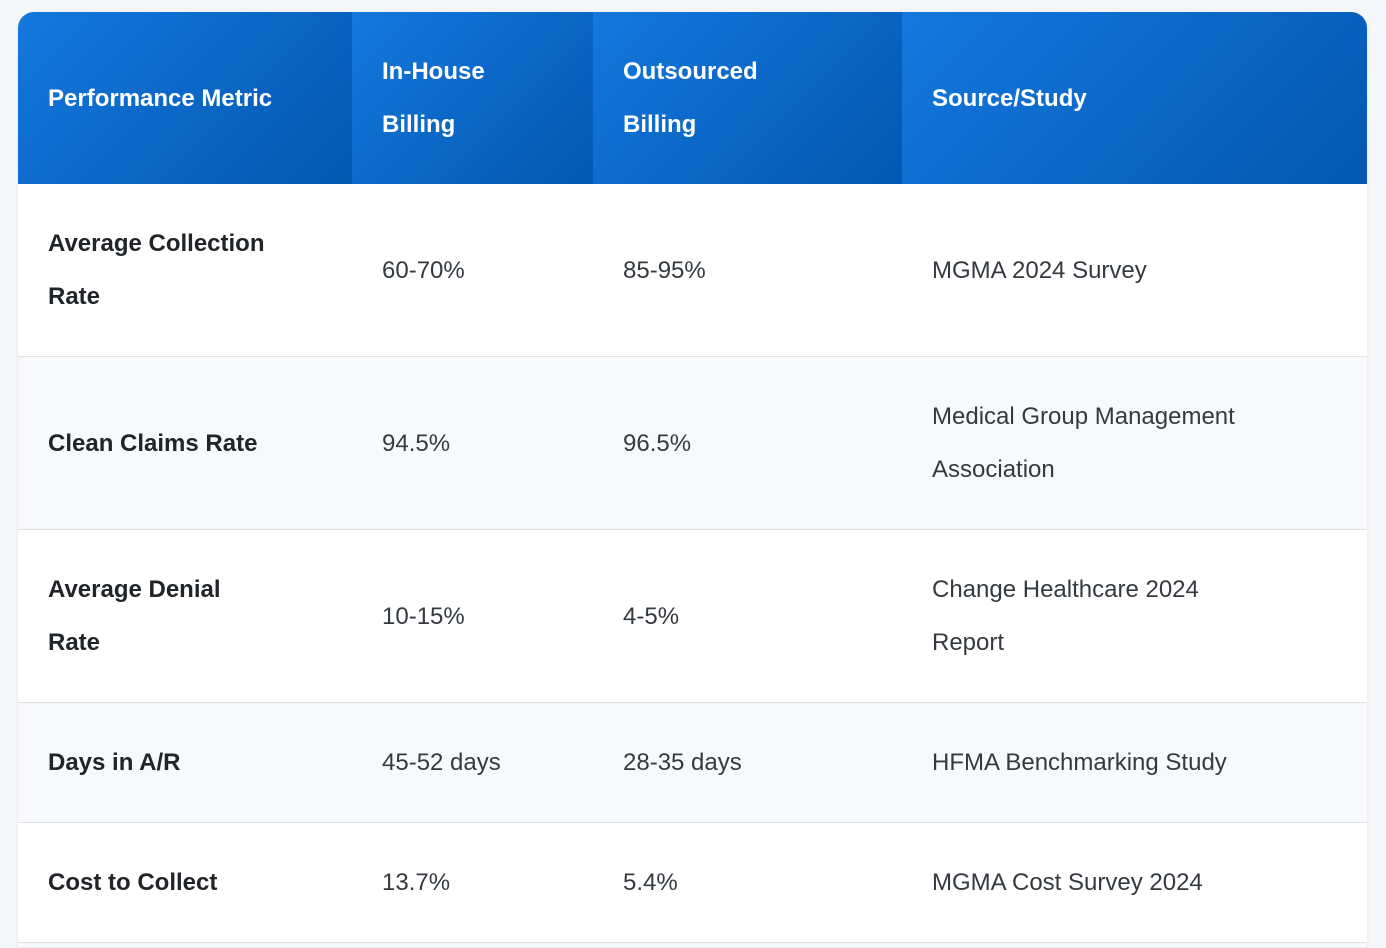  What do you see at coordinates (1039, 270) in the screenshot?
I see `cell-source: MGMA 2024 Survey` at bounding box center [1039, 270].